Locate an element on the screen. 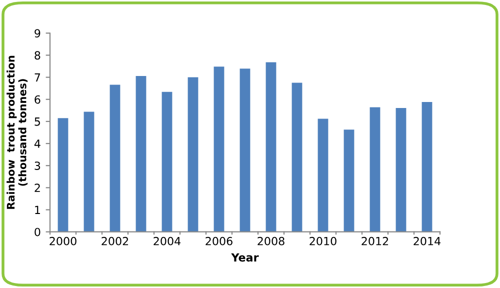 This screenshot has width=500, height=288. x-tick-label: 2010 is located at coordinates (323, 241).